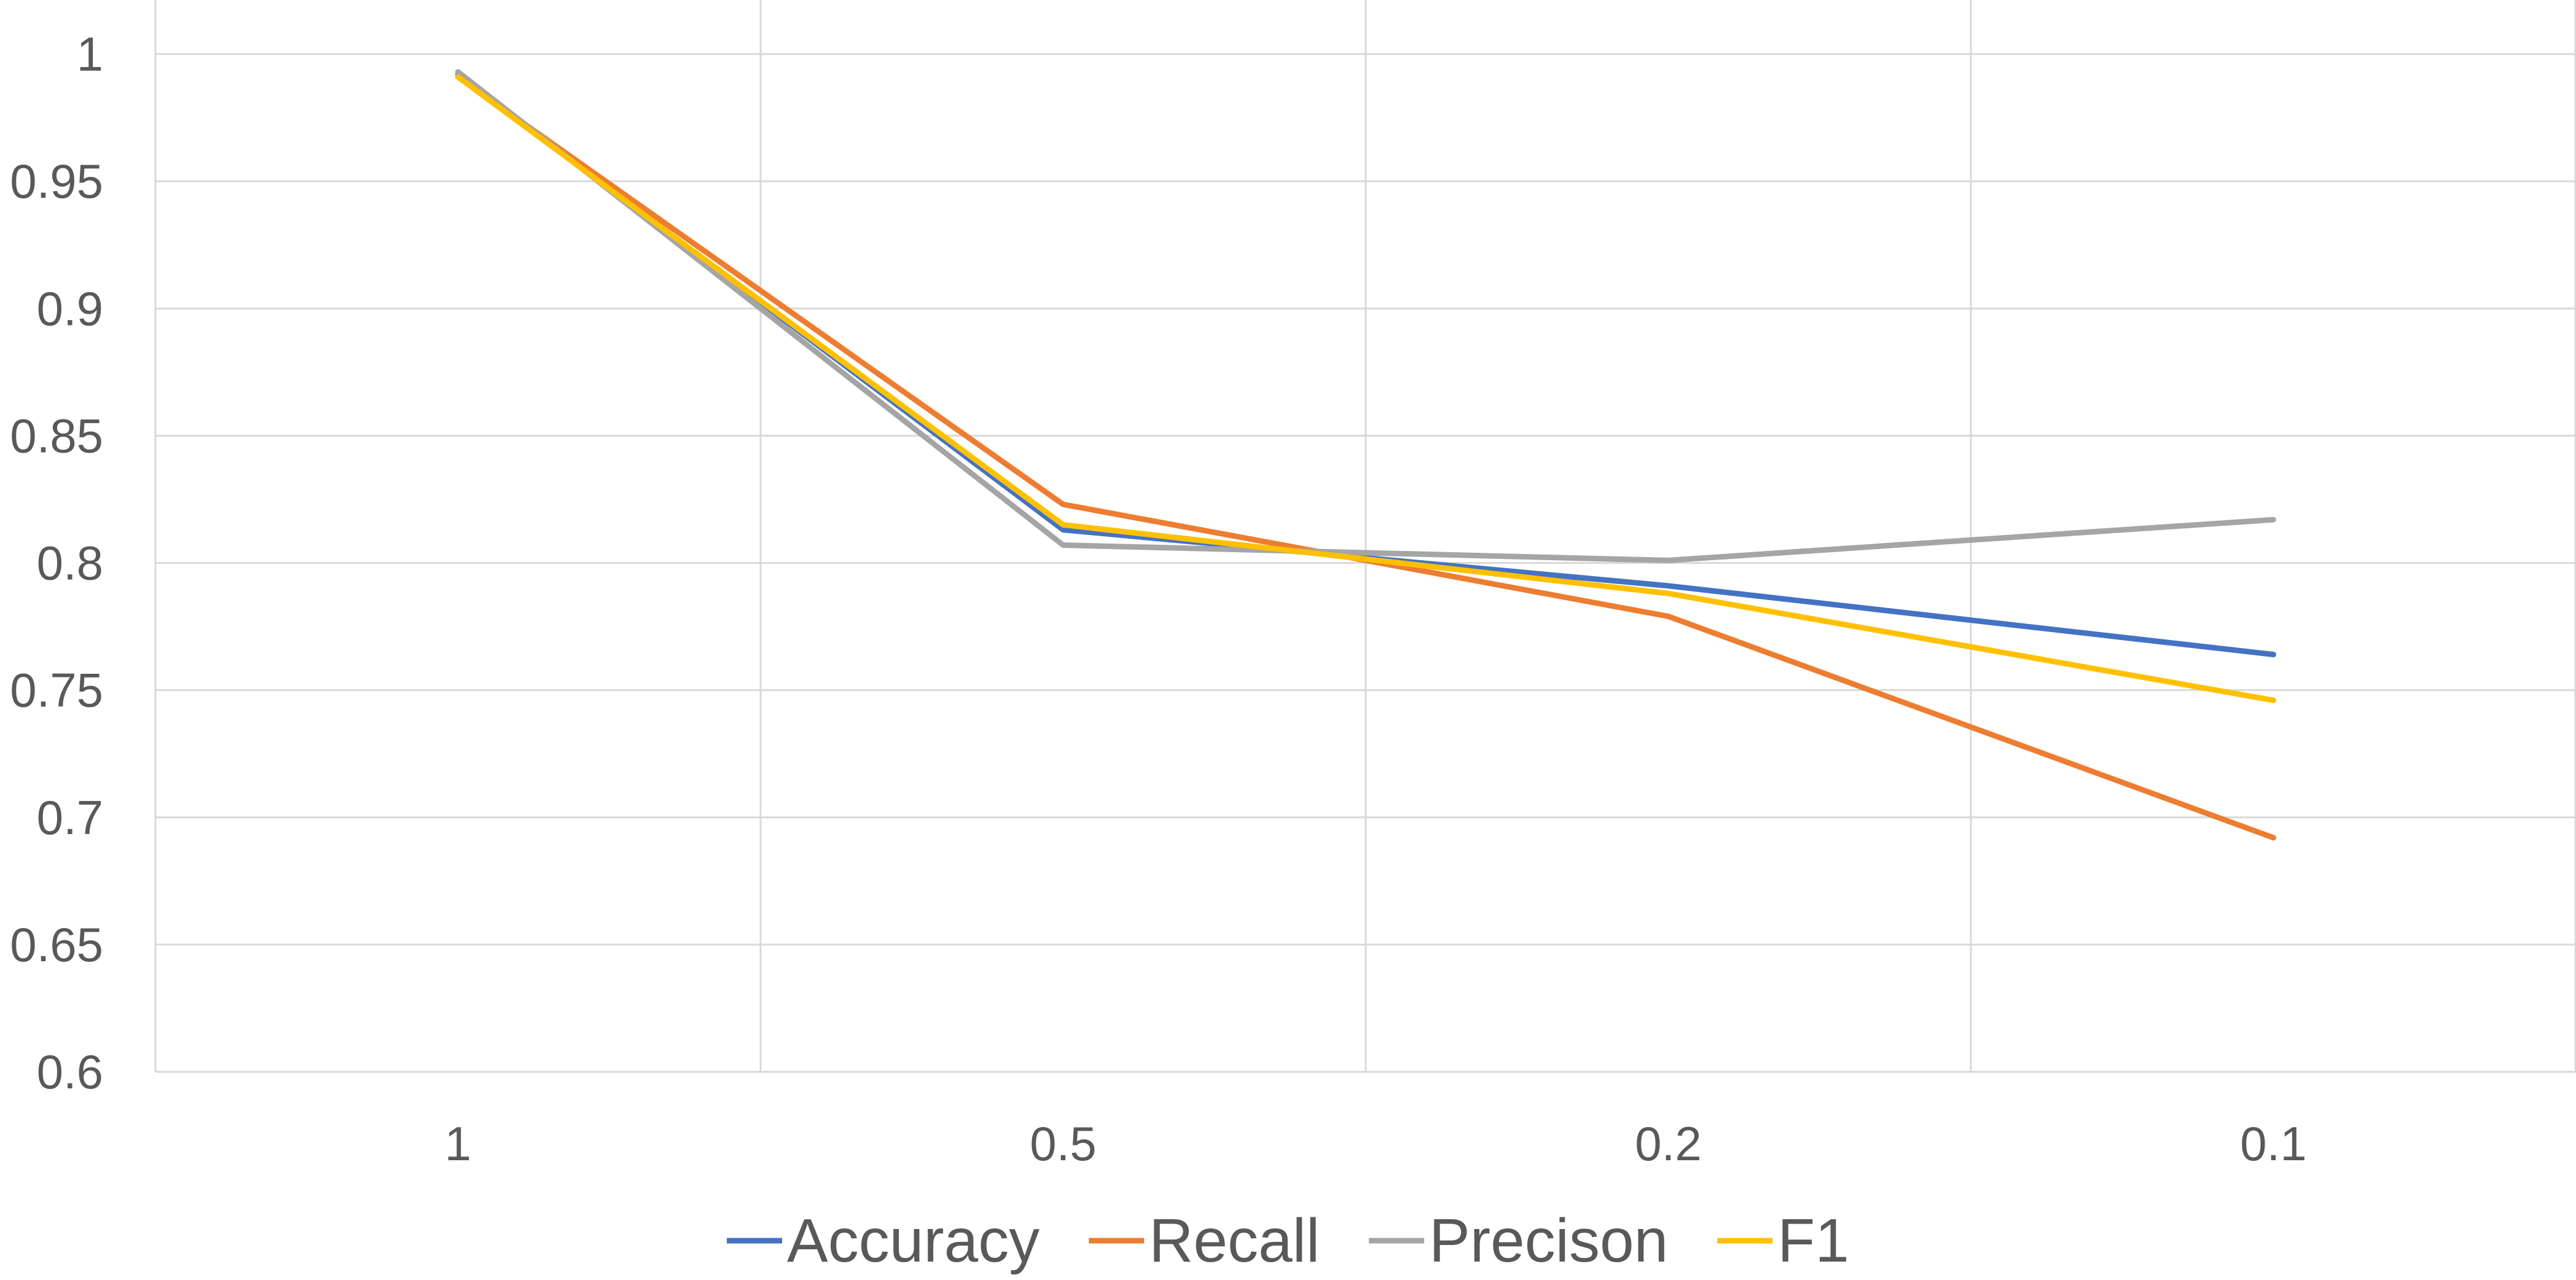  I want to click on y-tick-label: 0.7, so click(70, 817).